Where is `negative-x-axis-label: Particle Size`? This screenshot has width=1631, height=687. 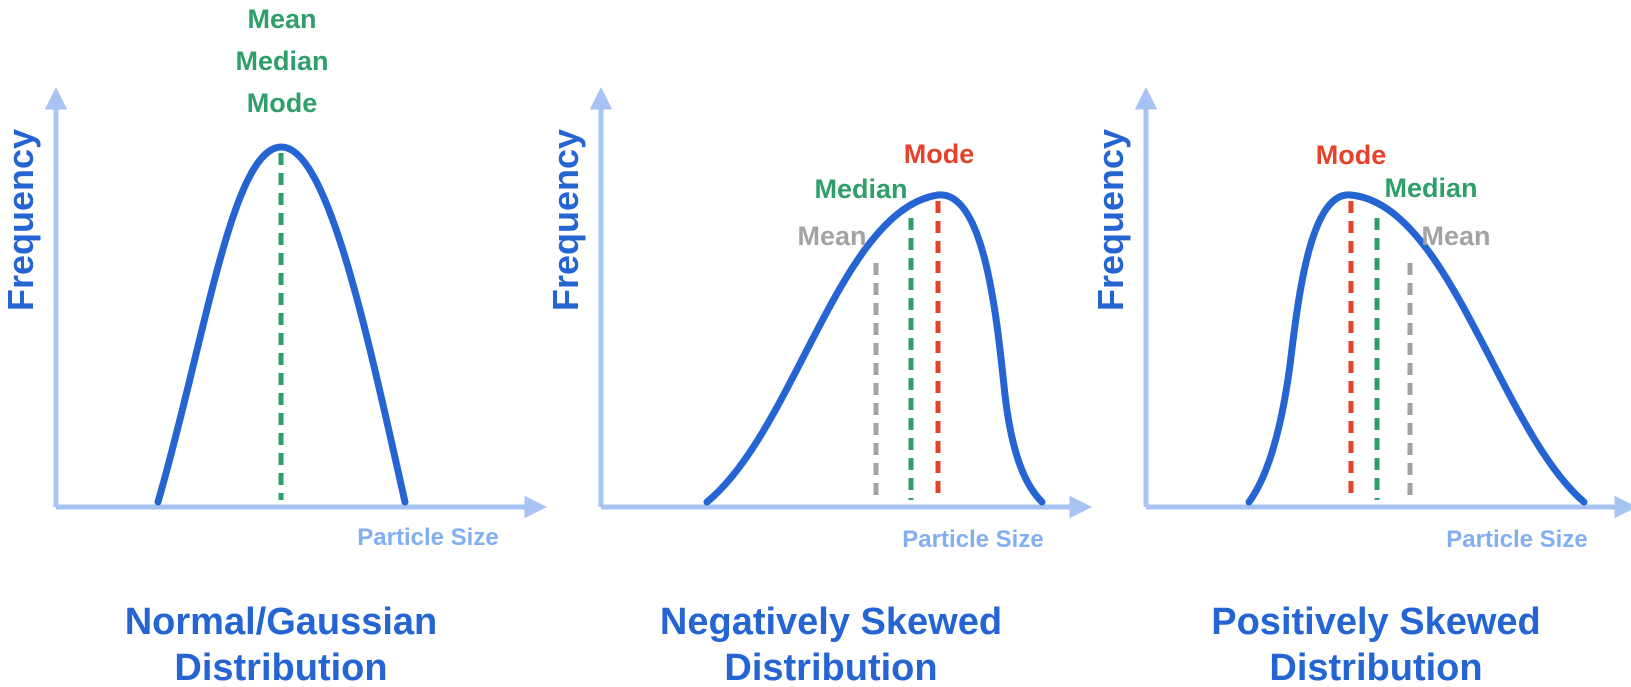
negative-x-axis-label: Particle Size is located at coordinates (972, 539).